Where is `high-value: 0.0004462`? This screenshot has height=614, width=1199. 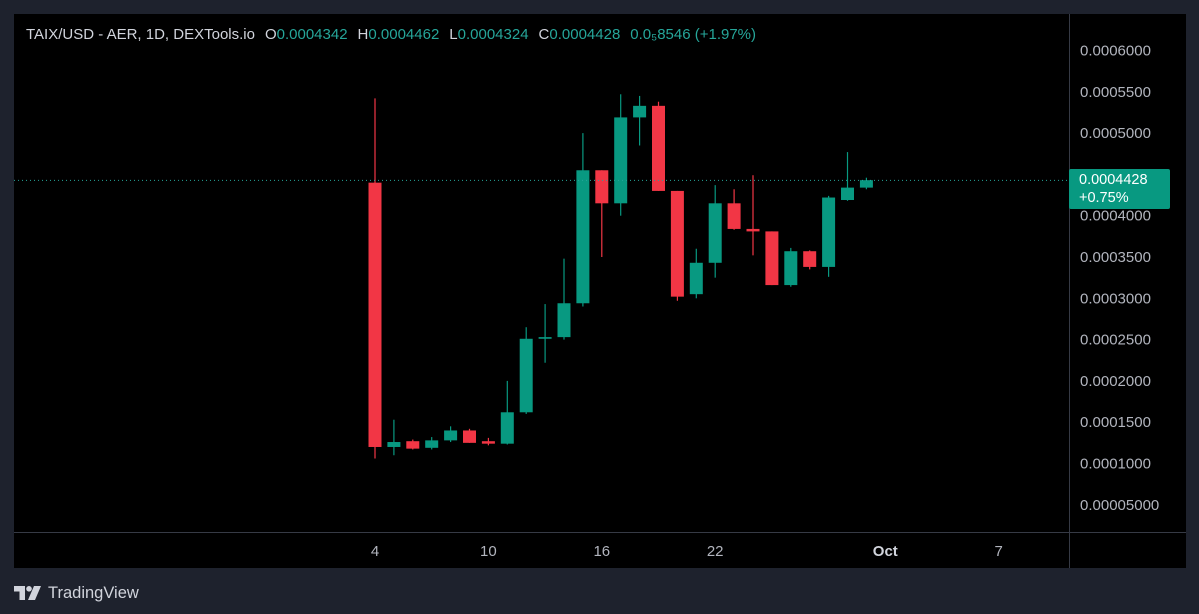
high-value: 0.0004462 is located at coordinates (404, 34).